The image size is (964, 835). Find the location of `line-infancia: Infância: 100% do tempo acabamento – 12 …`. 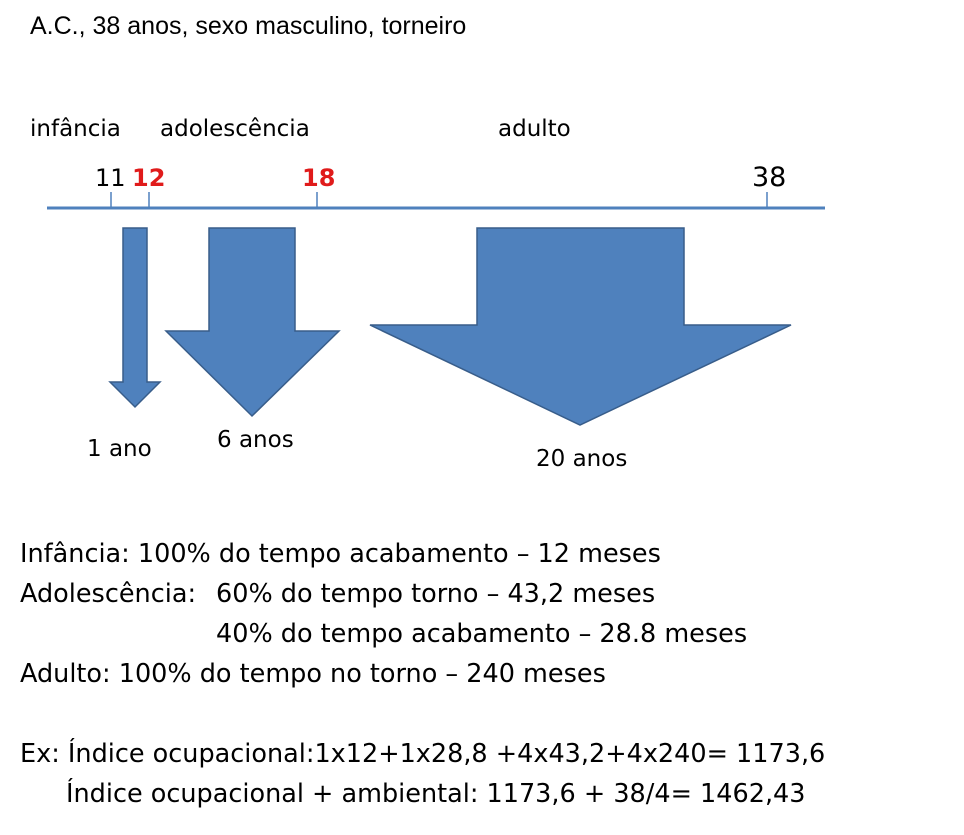

line-infancia: Infância: 100% do tempo acabamento – 12 … is located at coordinates (340, 554).